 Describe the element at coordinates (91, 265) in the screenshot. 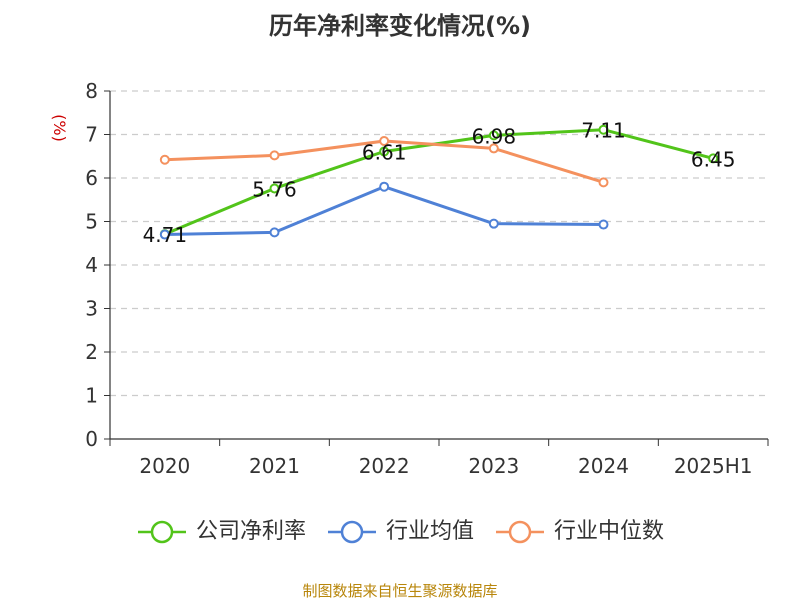

I see `y-tick-label: 4` at that location.